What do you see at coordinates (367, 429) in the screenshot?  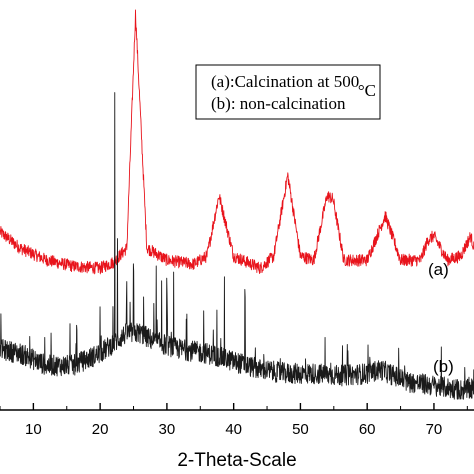 I see `x-tick-label-60: 60` at bounding box center [367, 429].